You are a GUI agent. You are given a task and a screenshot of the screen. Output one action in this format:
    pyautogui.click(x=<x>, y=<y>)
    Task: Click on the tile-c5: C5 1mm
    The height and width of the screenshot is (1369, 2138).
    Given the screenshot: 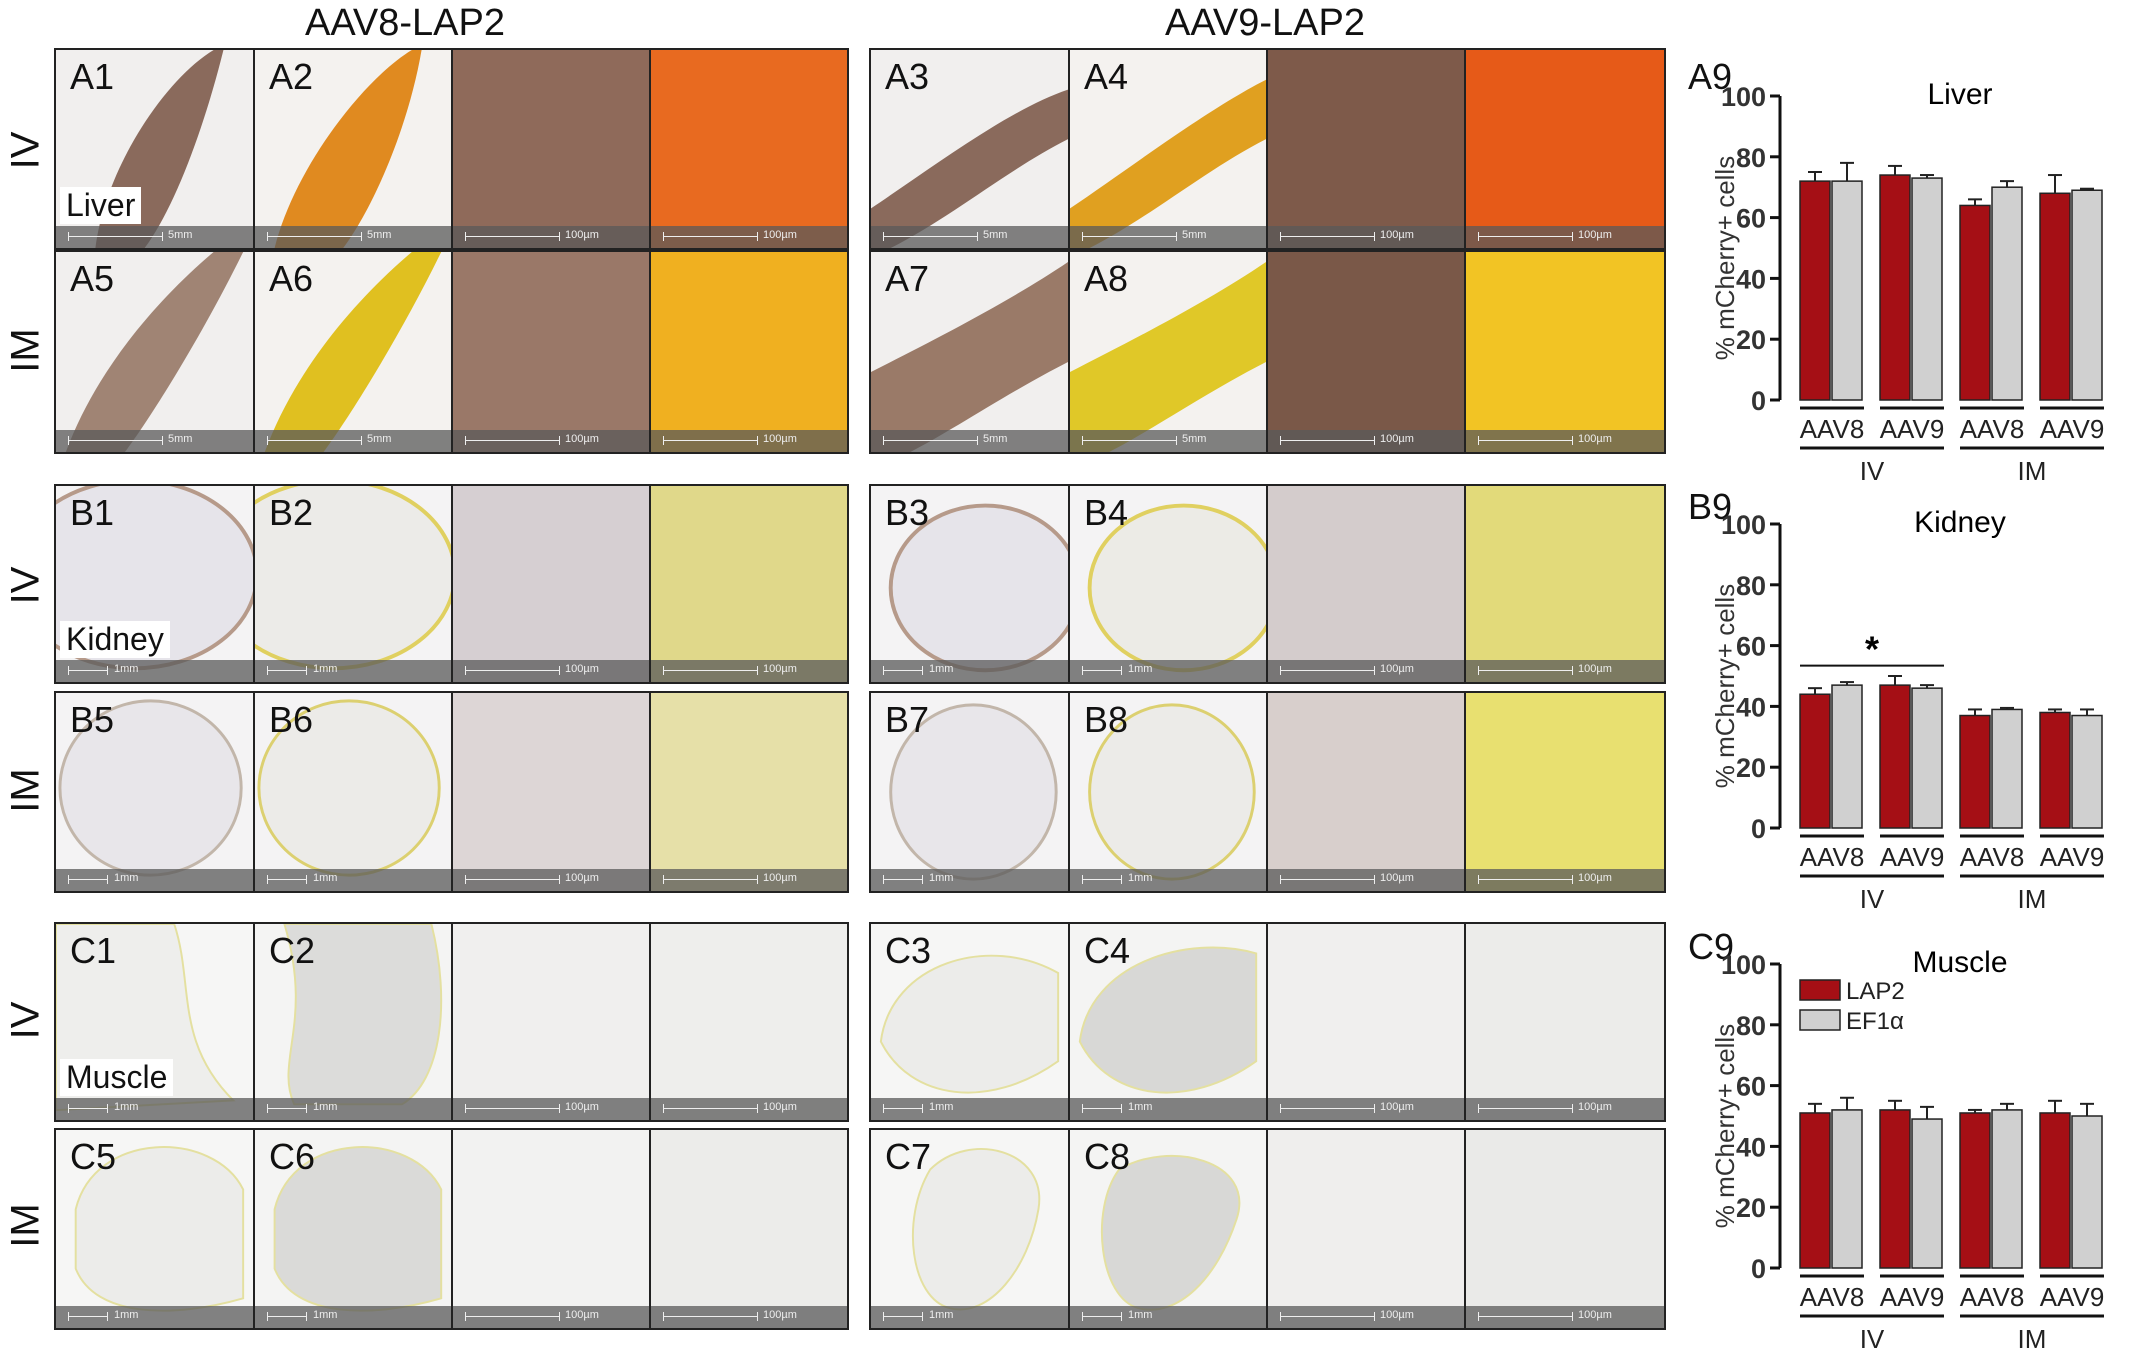 What is the action you would take?
    pyautogui.click(x=155, y=1229)
    